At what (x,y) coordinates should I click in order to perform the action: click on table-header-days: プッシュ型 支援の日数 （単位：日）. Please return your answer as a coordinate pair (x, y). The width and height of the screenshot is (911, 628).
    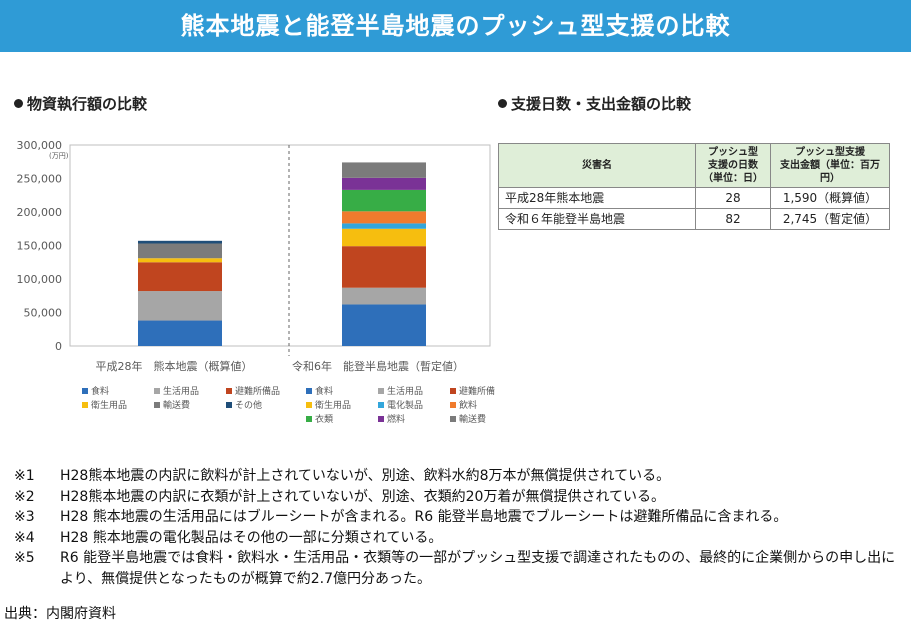
    Looking at the image, I should click on (733, 165).